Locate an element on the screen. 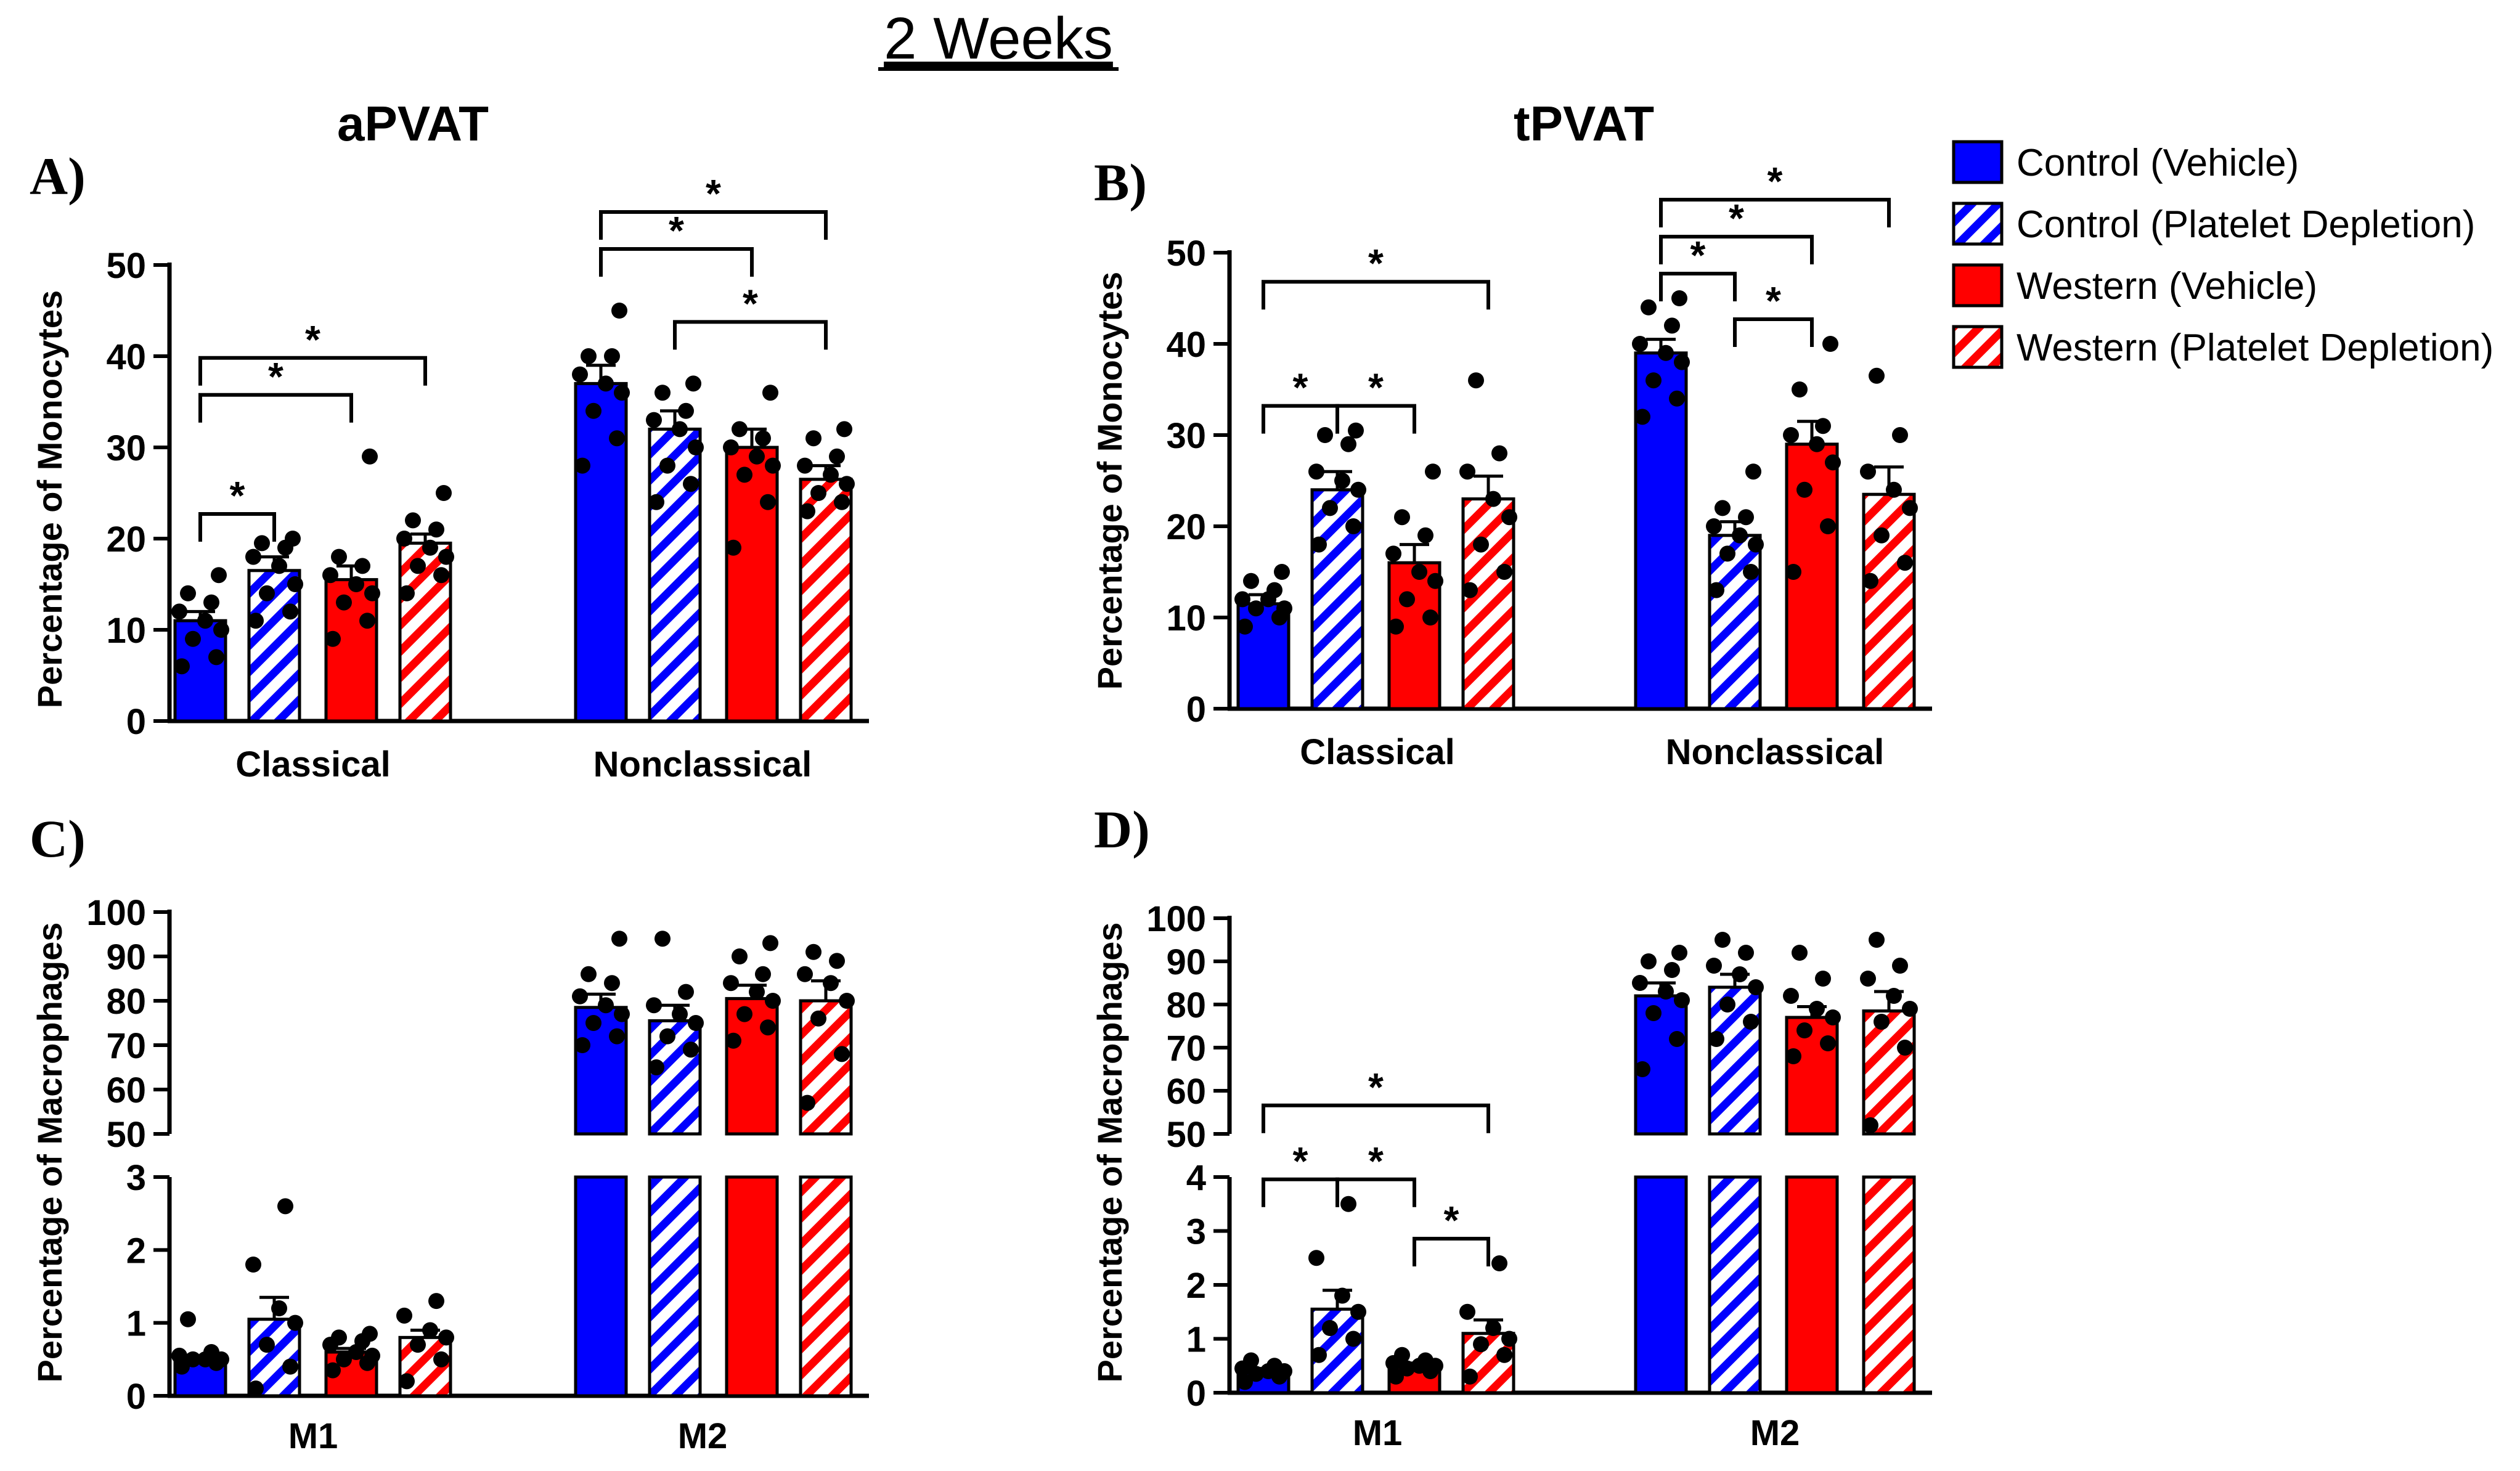  y-axis-label: Percentage of Macrophages is located at coordinates (1109, 1153).